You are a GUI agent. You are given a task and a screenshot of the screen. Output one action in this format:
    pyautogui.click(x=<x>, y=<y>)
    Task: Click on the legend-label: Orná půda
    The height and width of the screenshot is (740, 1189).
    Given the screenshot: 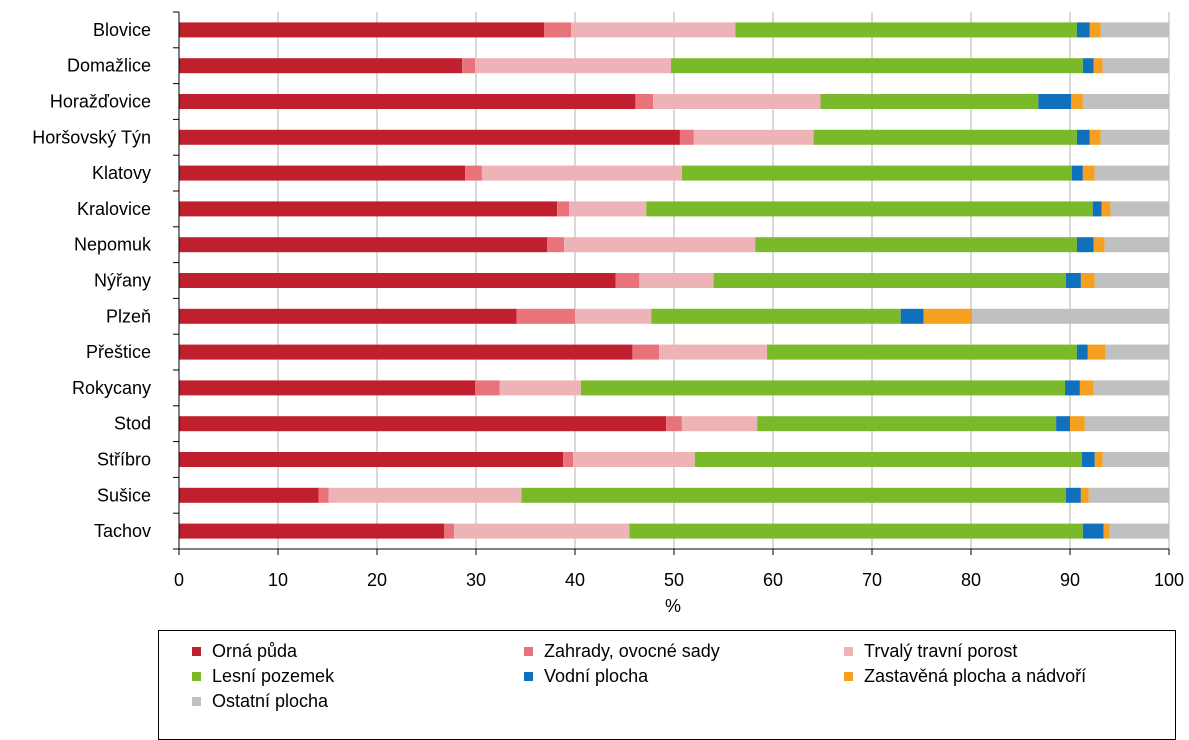 What is the action you would take?
    pyautogui.click(x=255, y=650)
    